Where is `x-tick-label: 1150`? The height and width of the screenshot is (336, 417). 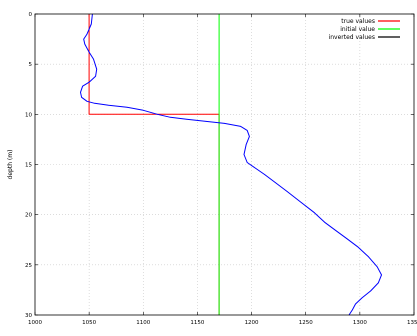 x-tick-label: 1150 is located at coordinates (197, 323).